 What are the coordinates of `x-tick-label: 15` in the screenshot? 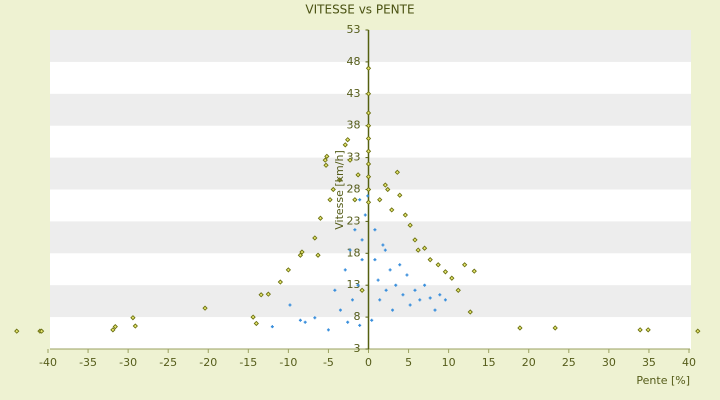 It's located at (489, 362).